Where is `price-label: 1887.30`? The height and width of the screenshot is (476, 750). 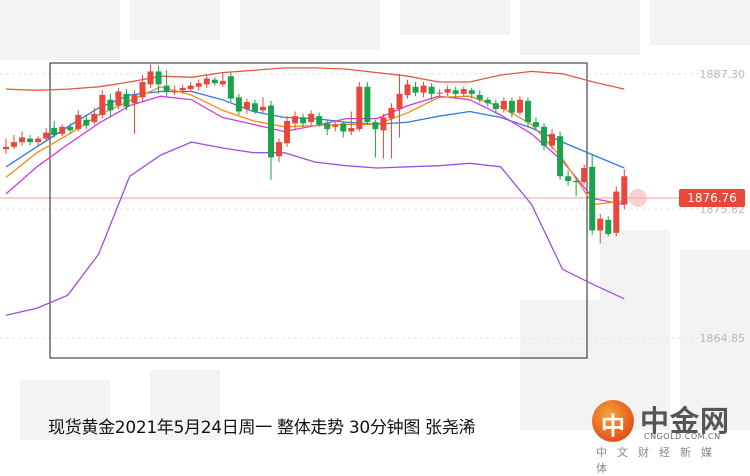 price-label: 1887.30 is located at coordinates (723, 74).